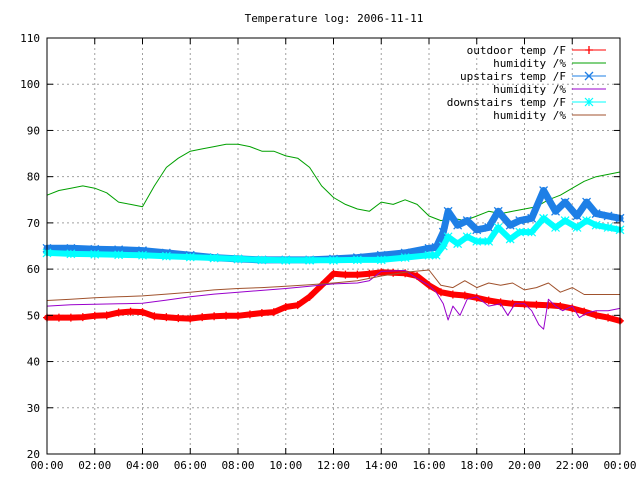 The image size is (640, 480). I want to click on x-tick-label: 12:00, so click(333, 465).